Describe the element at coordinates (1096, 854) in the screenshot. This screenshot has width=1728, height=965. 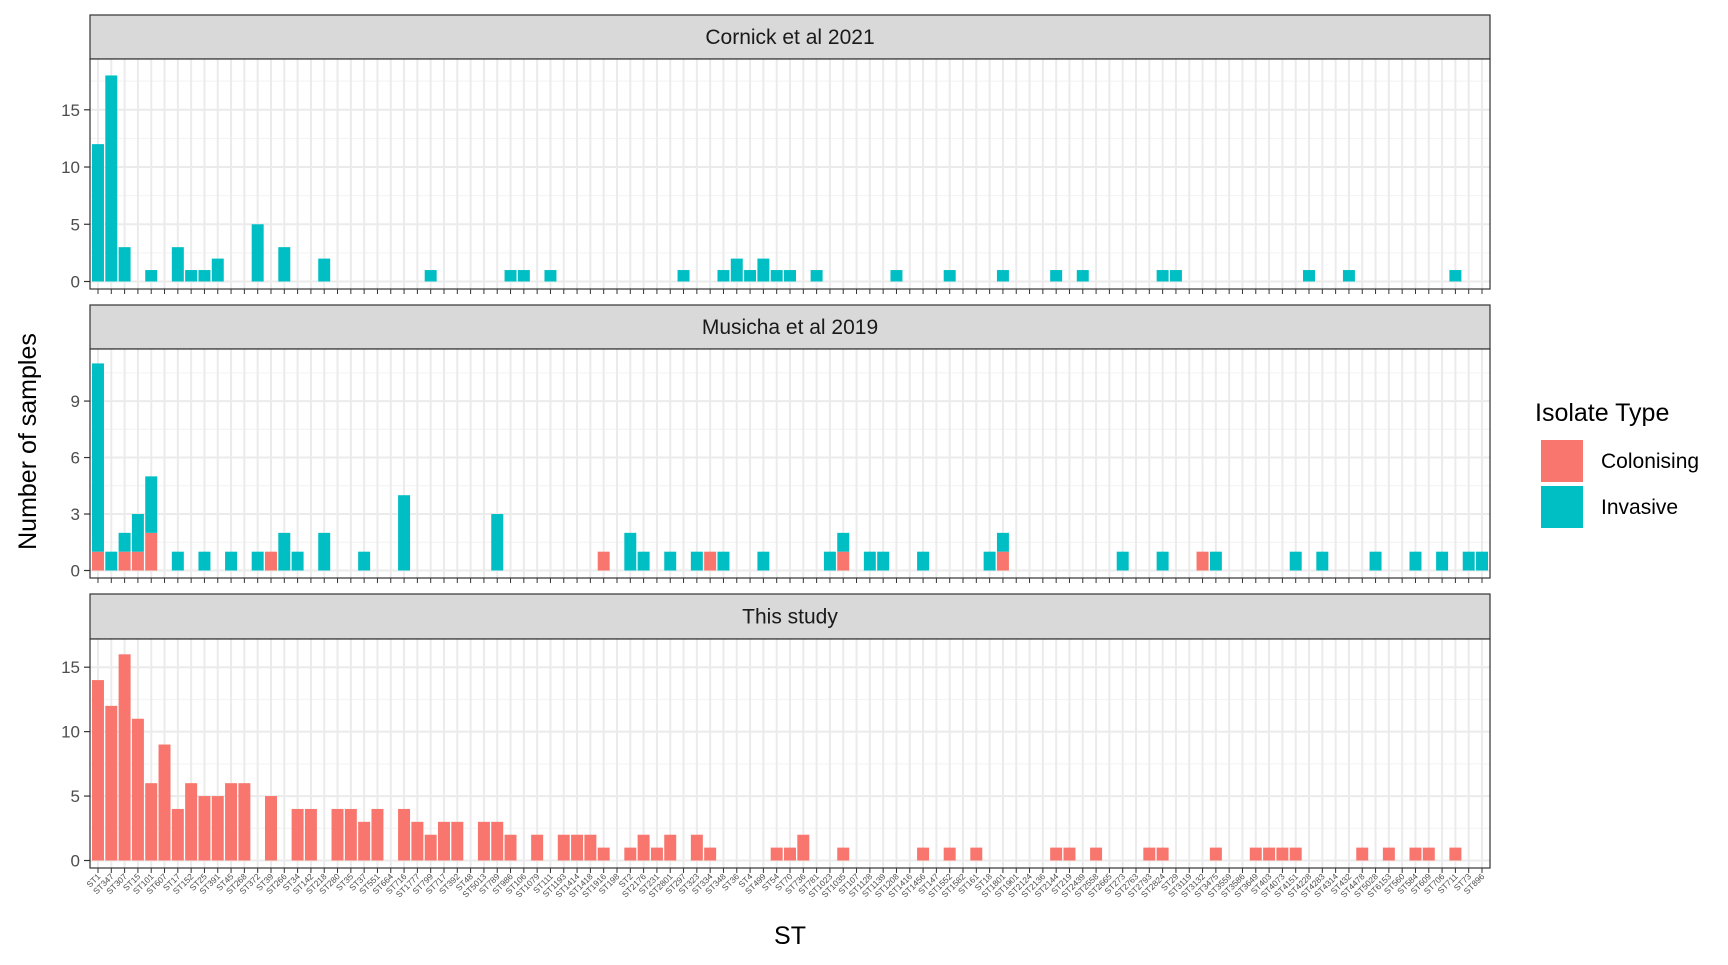
I see `bar-colonising-ST2558` at that location.